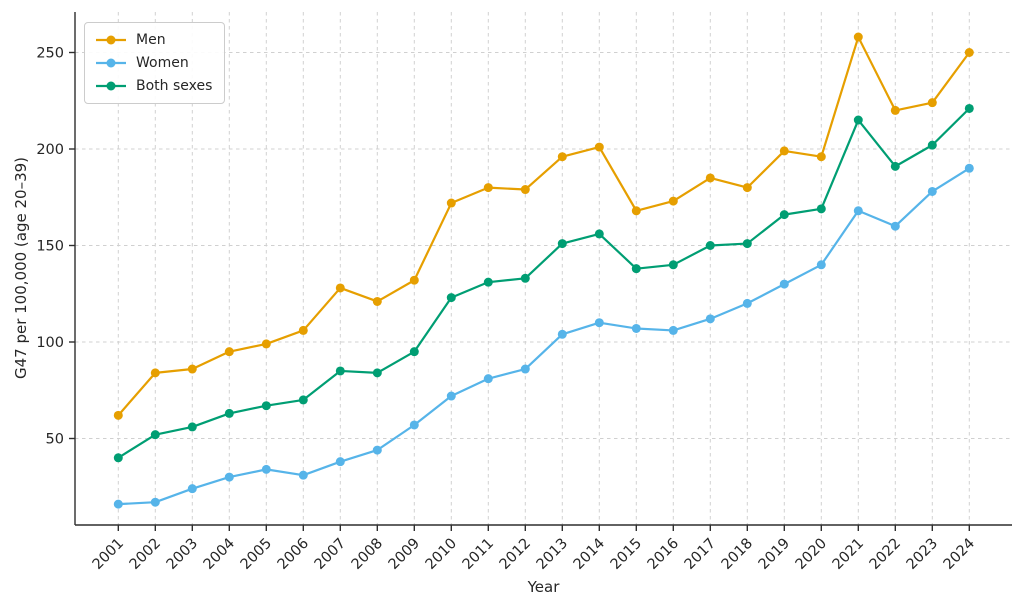 The height and width of the screenshot is (614, 1024). Describe the element at coordinates (774, 554) in the screenshot. I see `svg-text: 2019` at that location.